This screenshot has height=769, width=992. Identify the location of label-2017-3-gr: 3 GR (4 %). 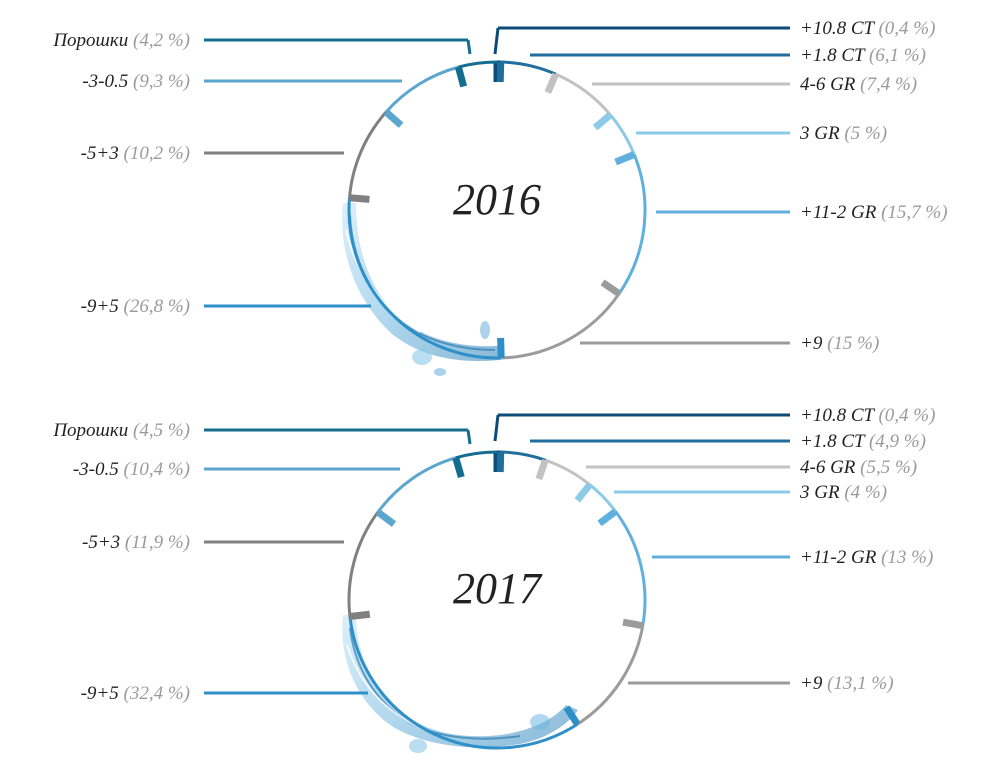
(843, 492).